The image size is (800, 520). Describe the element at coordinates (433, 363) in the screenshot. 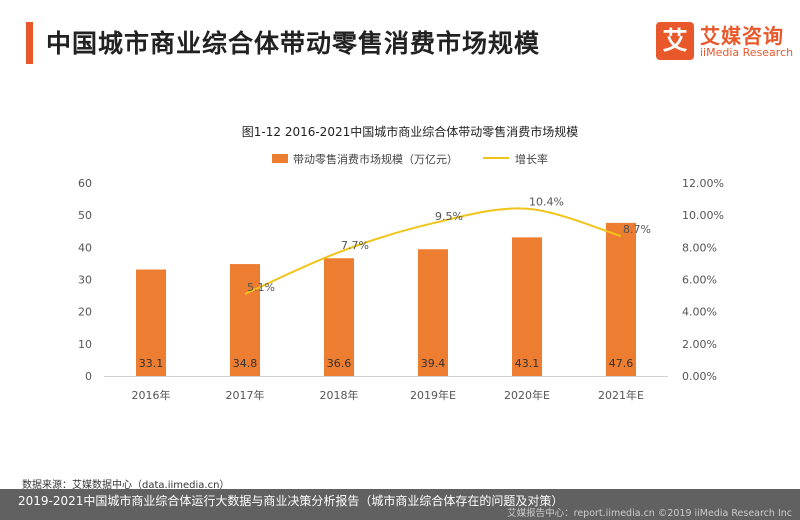

I see `bar-value-label: 39.4` at that location.